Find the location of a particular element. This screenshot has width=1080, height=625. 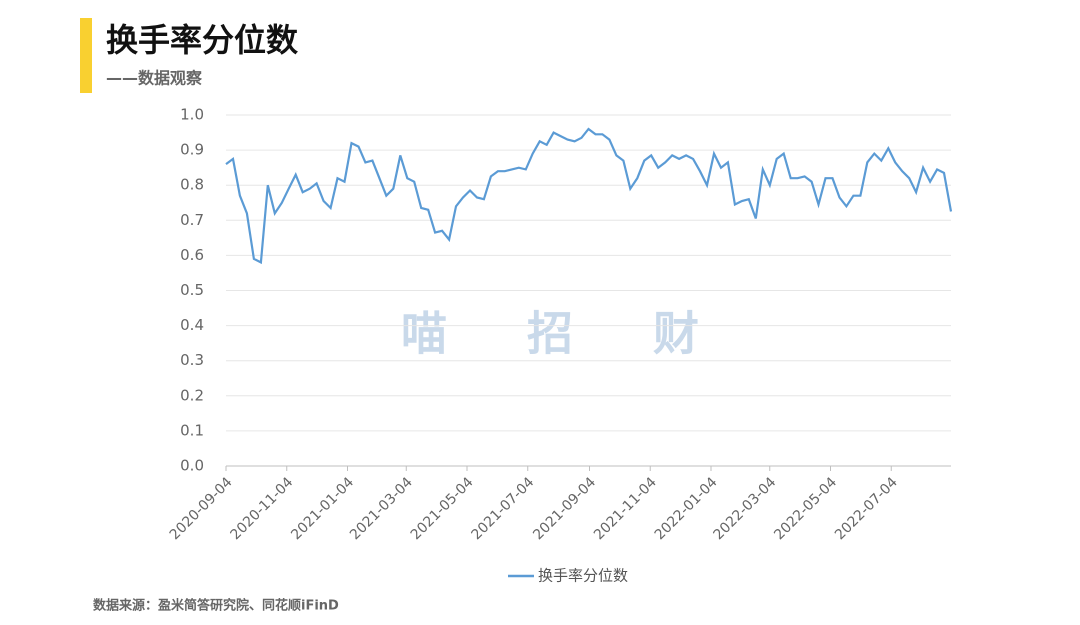

x-tick-label: 2021-03-04 is located at coordinates (381, 508).